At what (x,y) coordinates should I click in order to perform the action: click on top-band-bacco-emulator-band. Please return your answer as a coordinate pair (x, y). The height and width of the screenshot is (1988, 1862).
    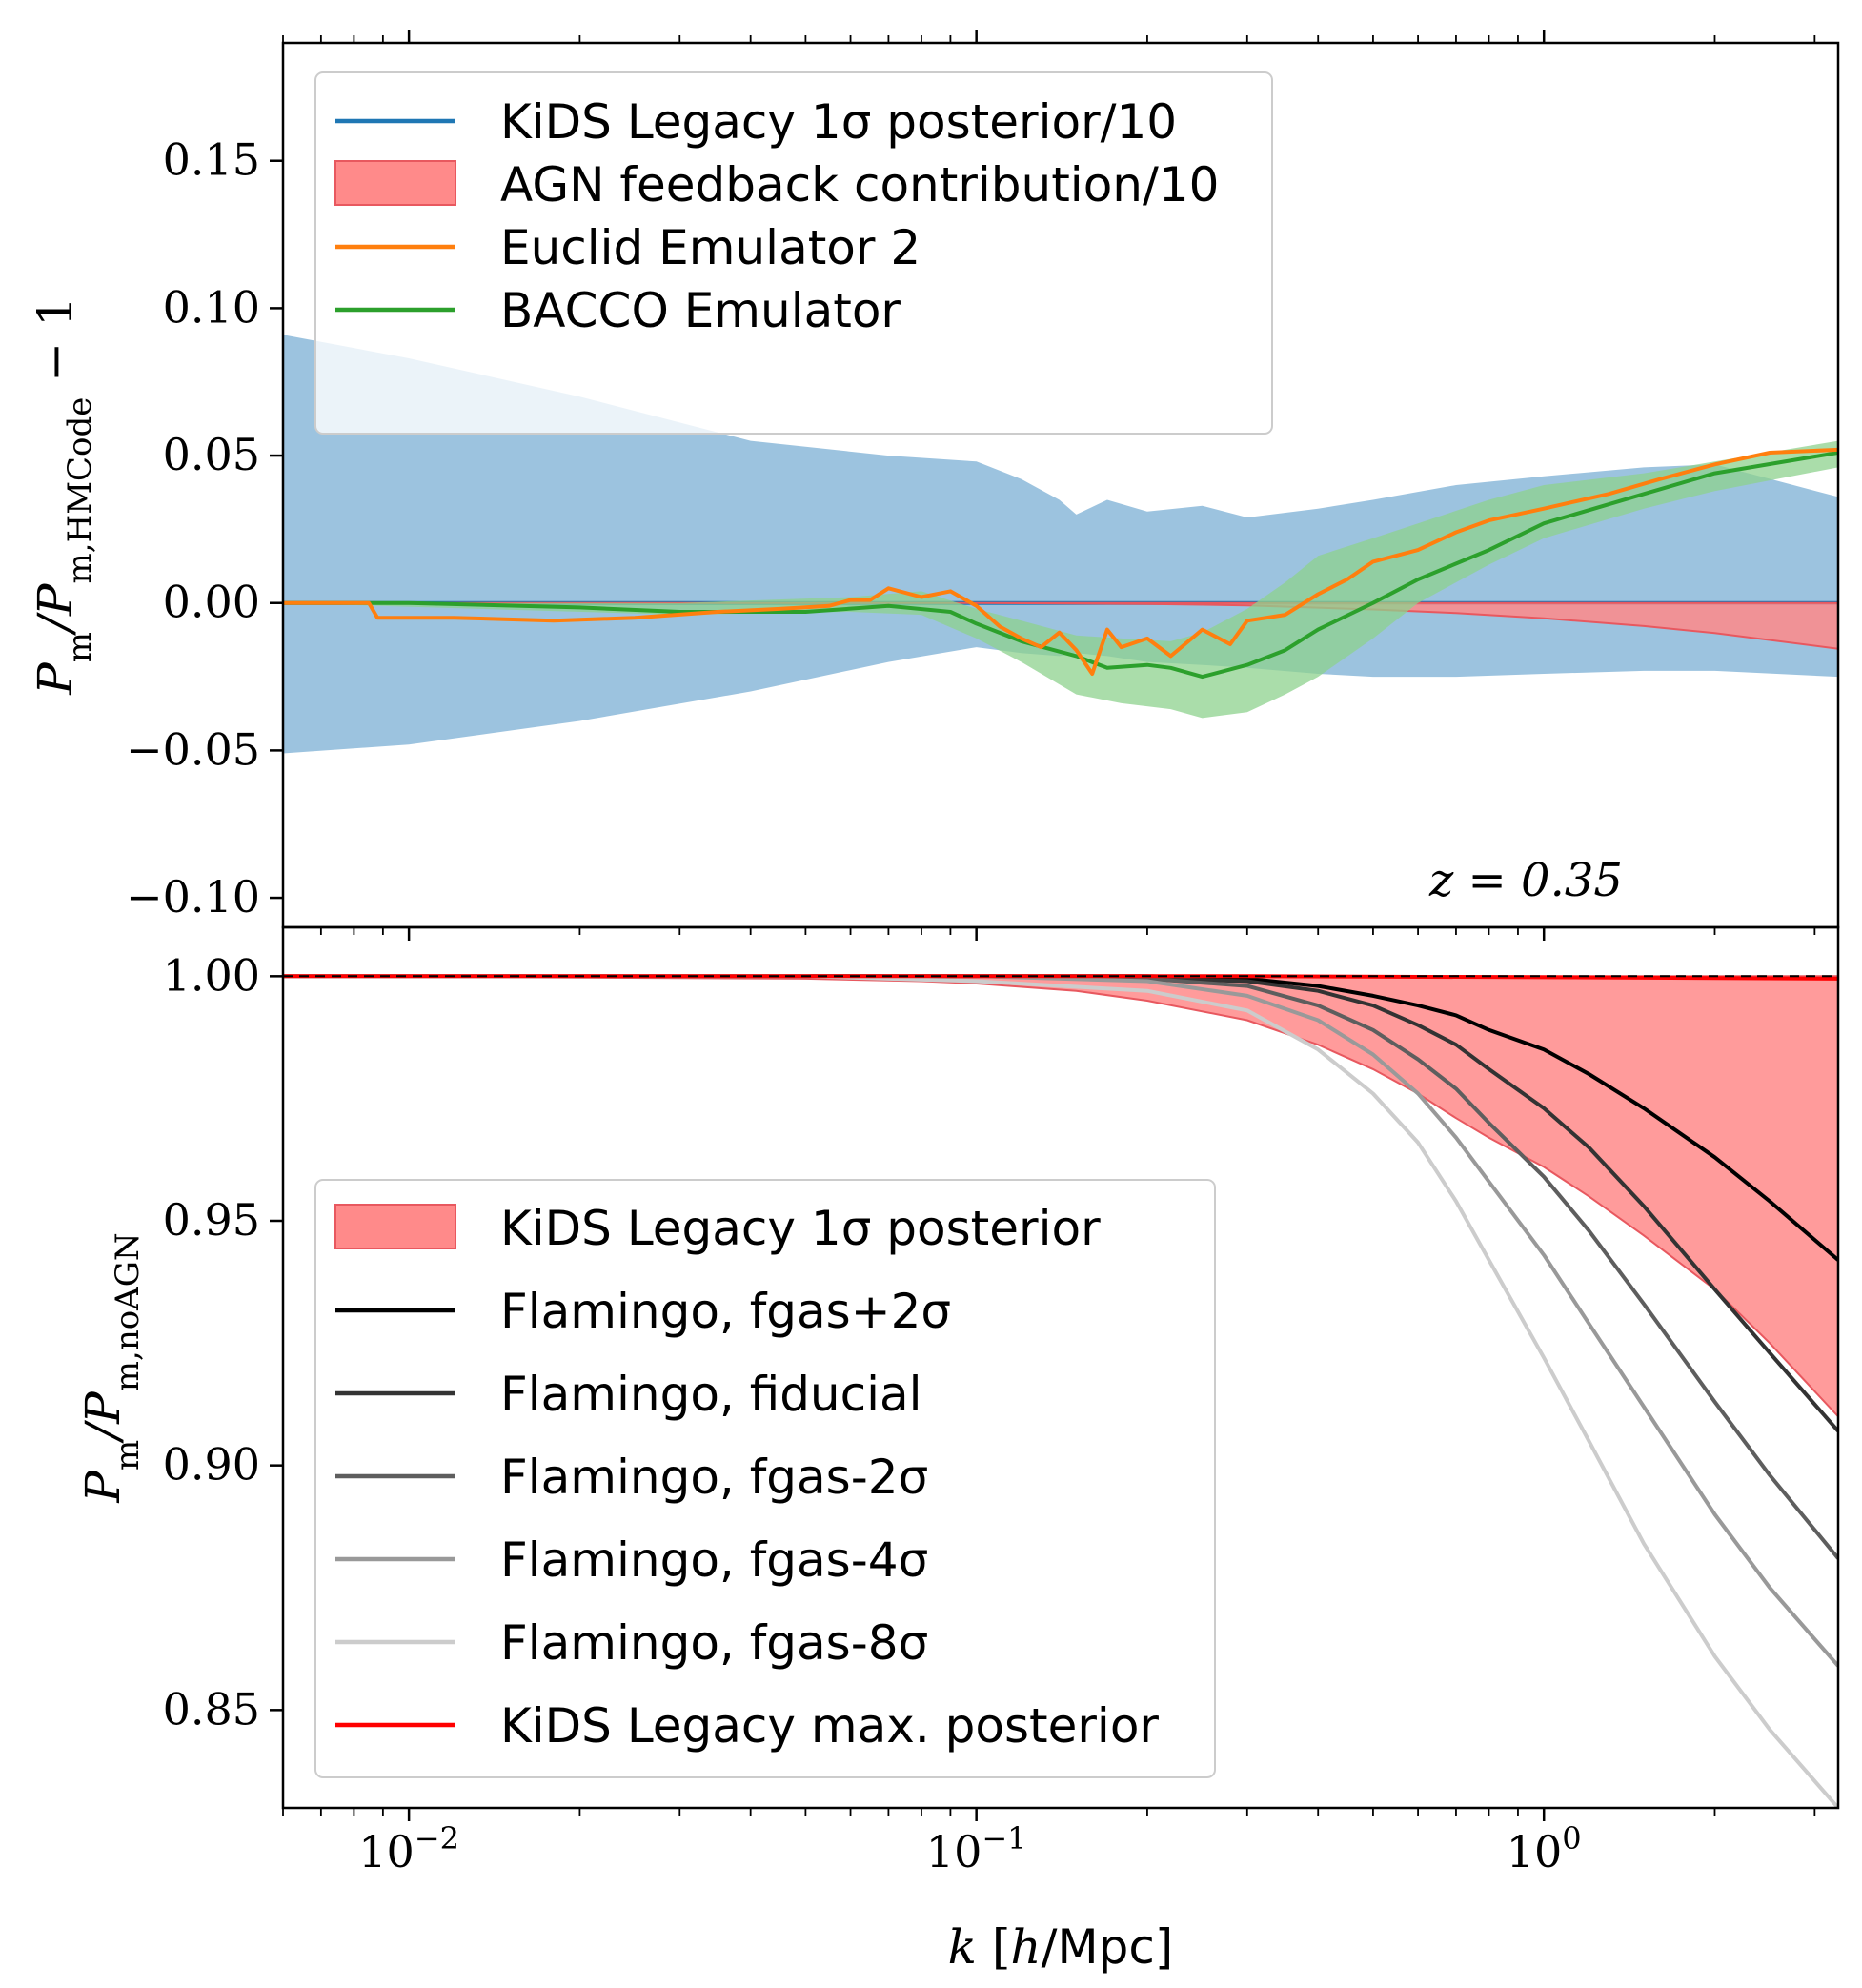
    Looking at the image, I should click on (1060, 579).